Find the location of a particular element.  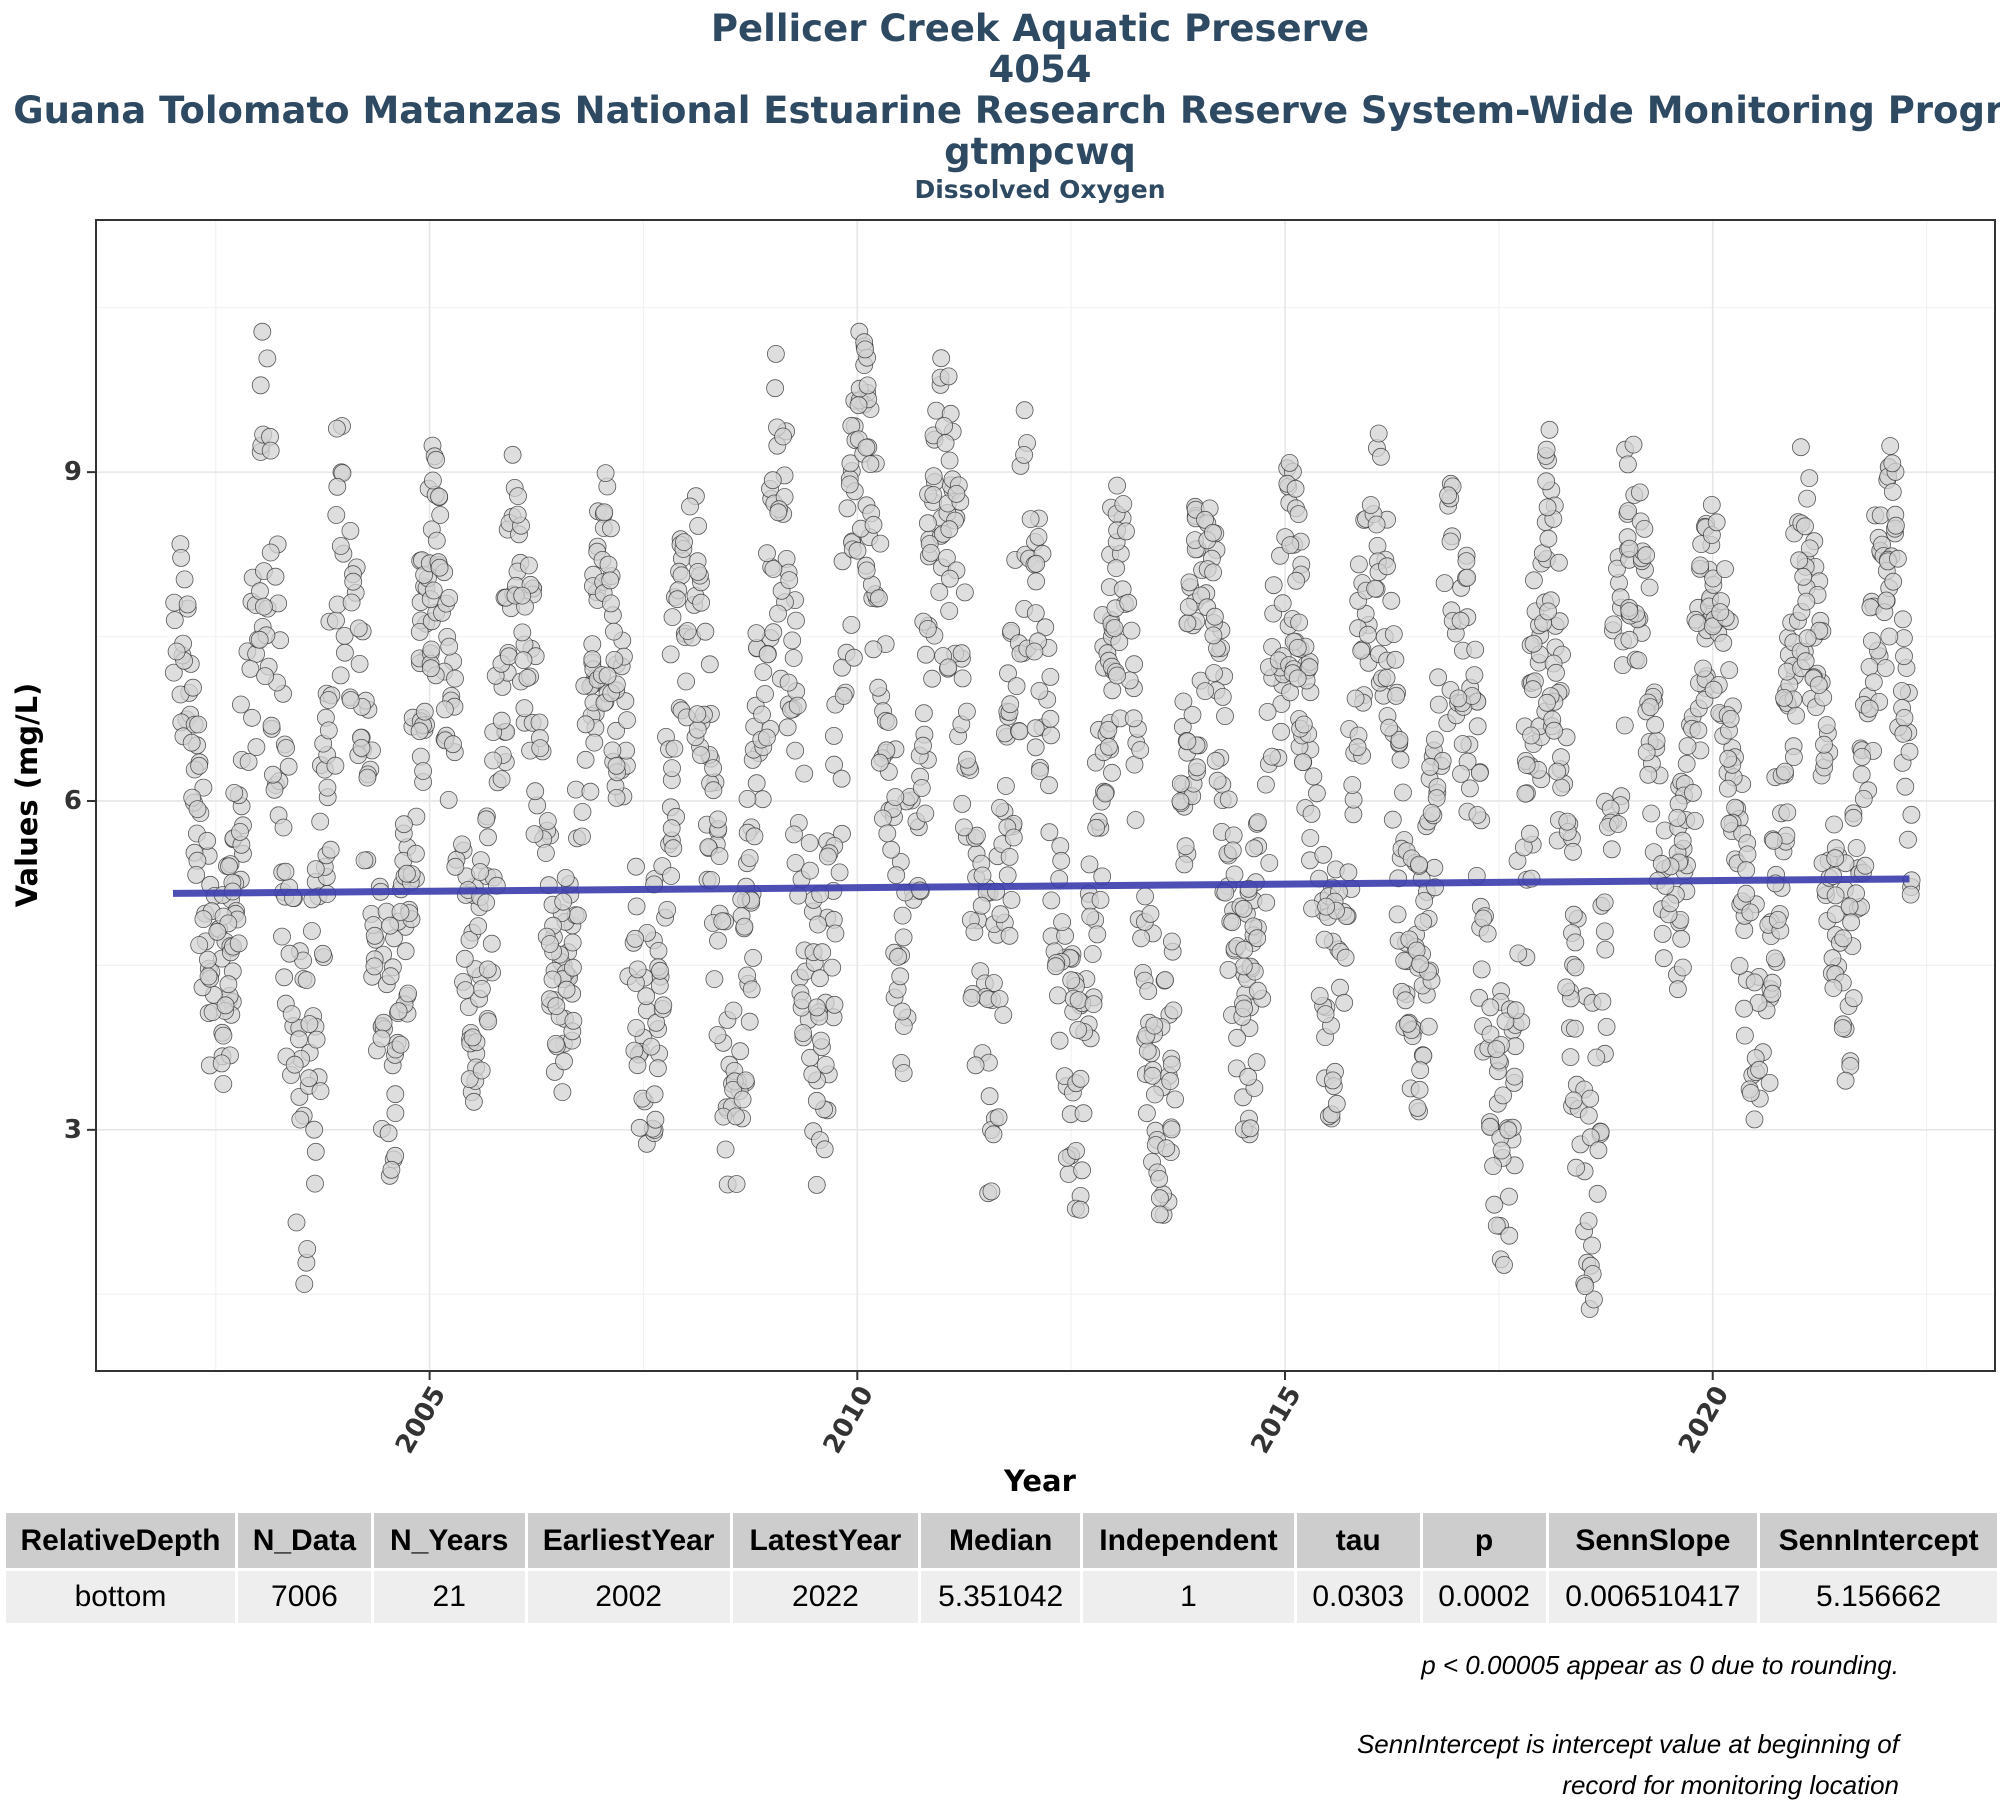

x-tick-label: 2010 is located at coordinates (849, 1420).